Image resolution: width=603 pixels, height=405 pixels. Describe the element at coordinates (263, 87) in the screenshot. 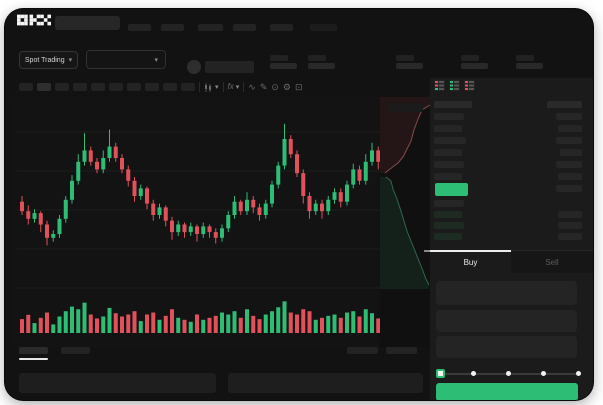

I see `brush-icon: ✎` at that location.